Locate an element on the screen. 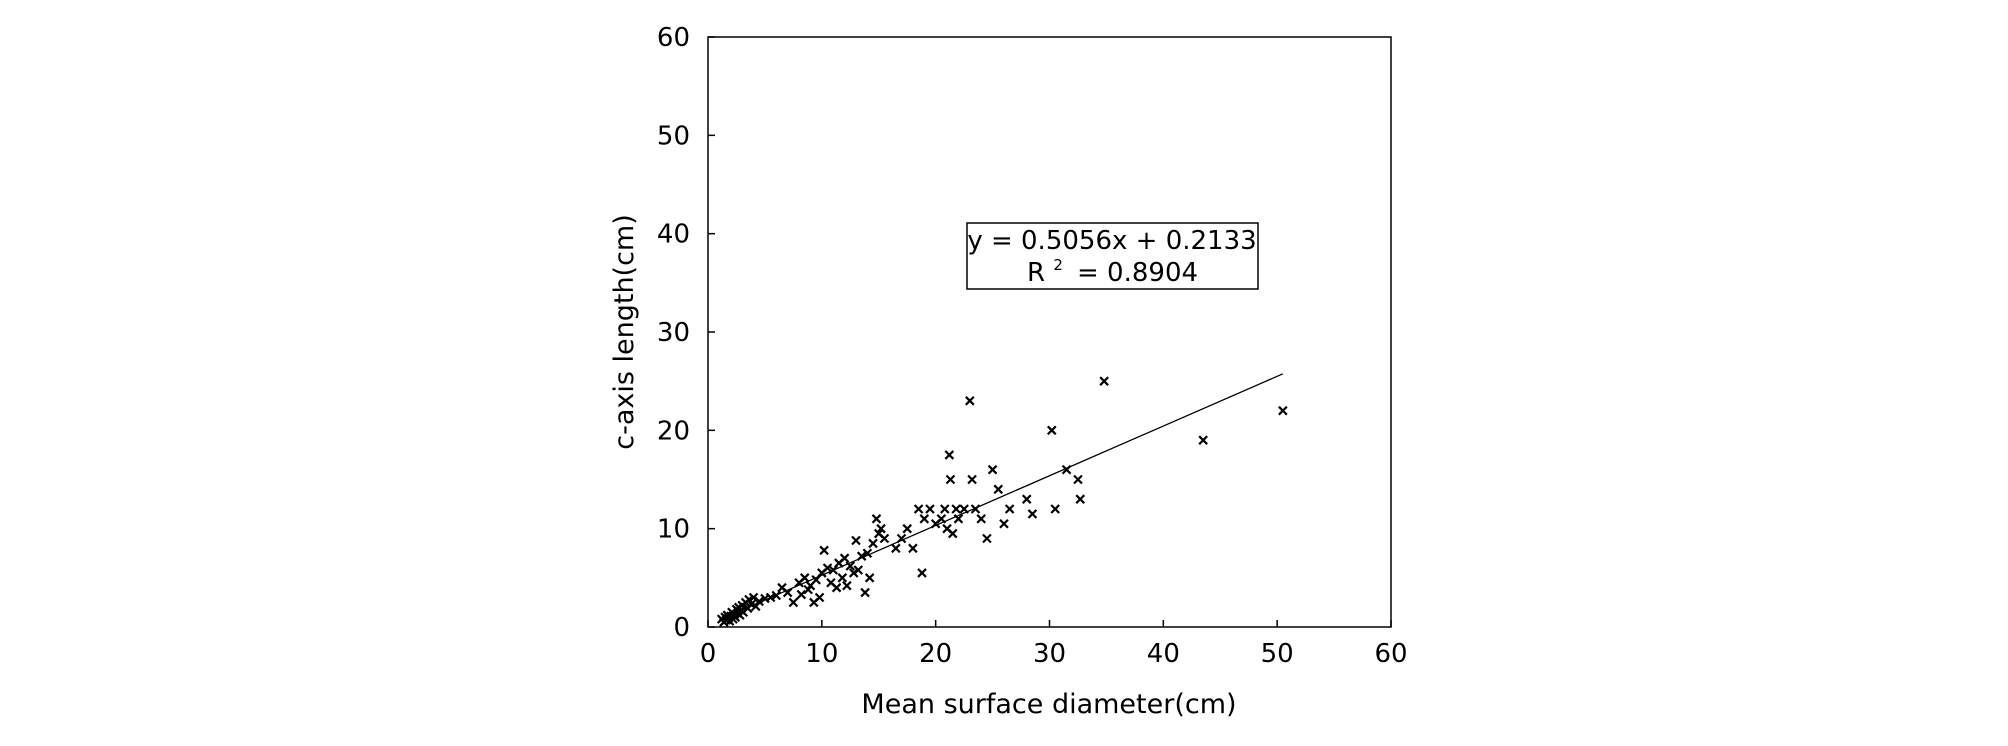  equation-box-border is located at coordinates (1112, 256).